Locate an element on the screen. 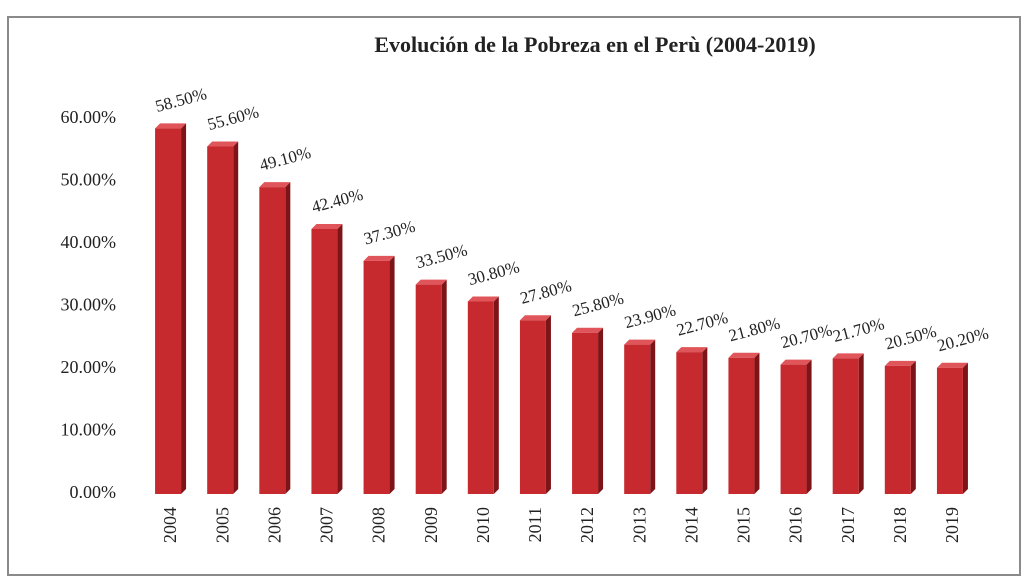  x-tick-label: 2009 is located at coordinates (431, 525).